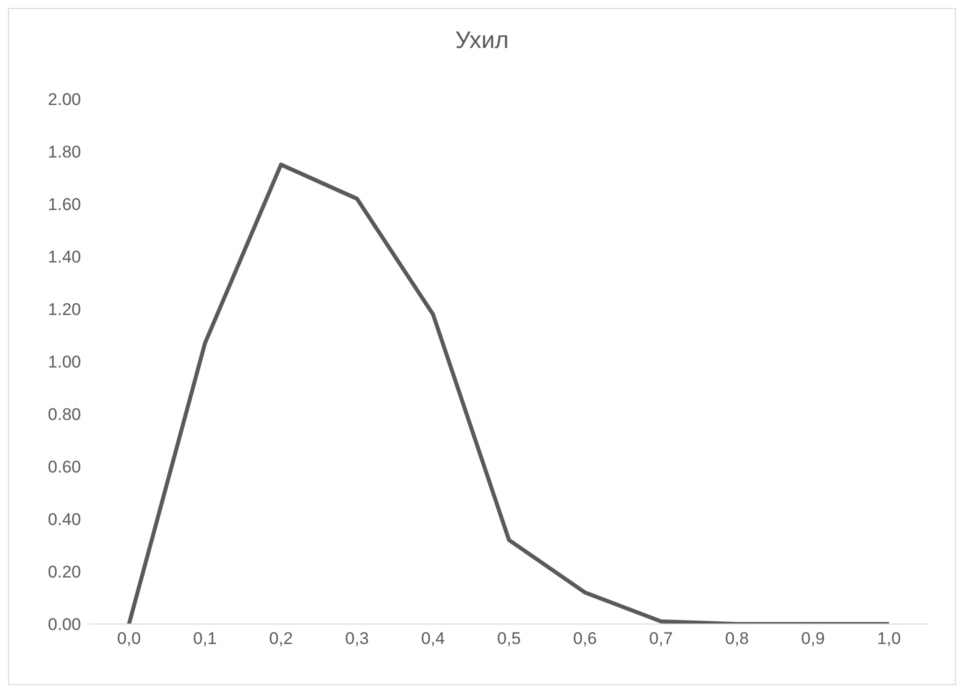  Describe the element at coordinates (281, 638) in the screenshot. I see `x-tick-label: 0,2` at that location.